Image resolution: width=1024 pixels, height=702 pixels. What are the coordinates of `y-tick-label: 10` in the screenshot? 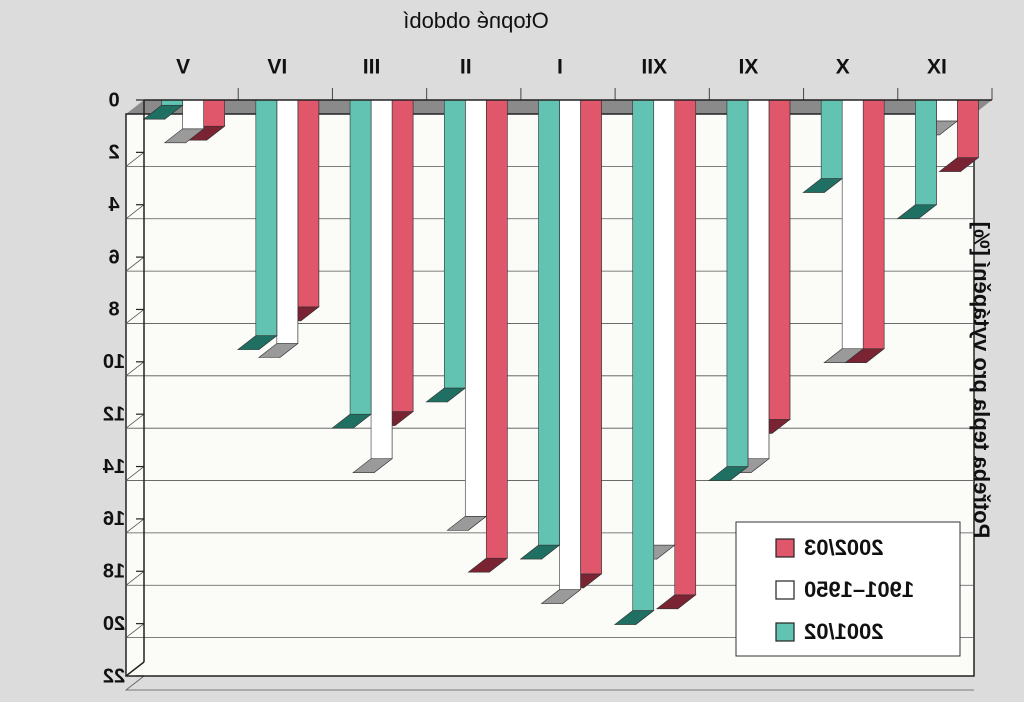 It's located at (114, 362).